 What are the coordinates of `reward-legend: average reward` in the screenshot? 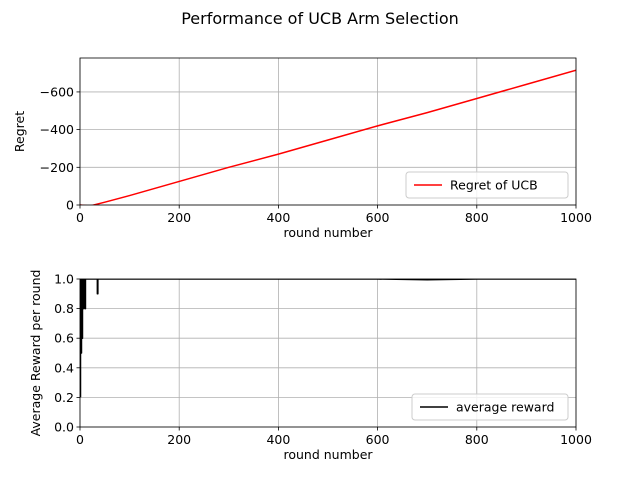 It's located at (490, 407).